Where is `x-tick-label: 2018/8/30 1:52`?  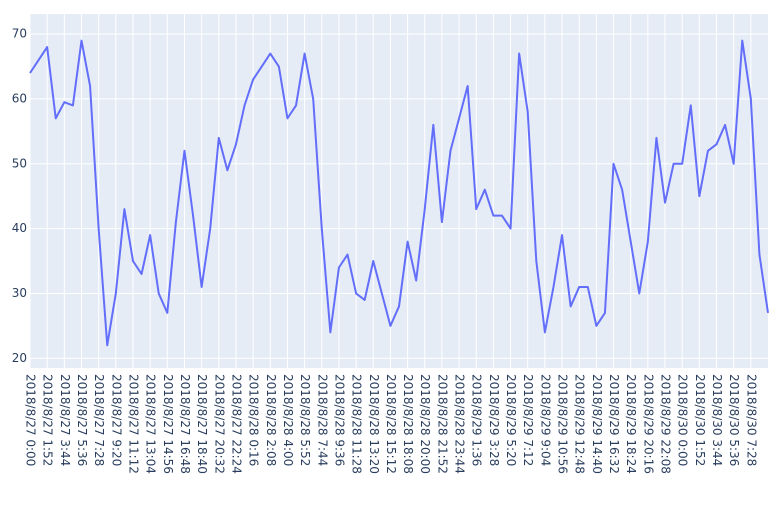
x-tick-label: 2018/8/30 1:52 is located at coordinates (700, 420).